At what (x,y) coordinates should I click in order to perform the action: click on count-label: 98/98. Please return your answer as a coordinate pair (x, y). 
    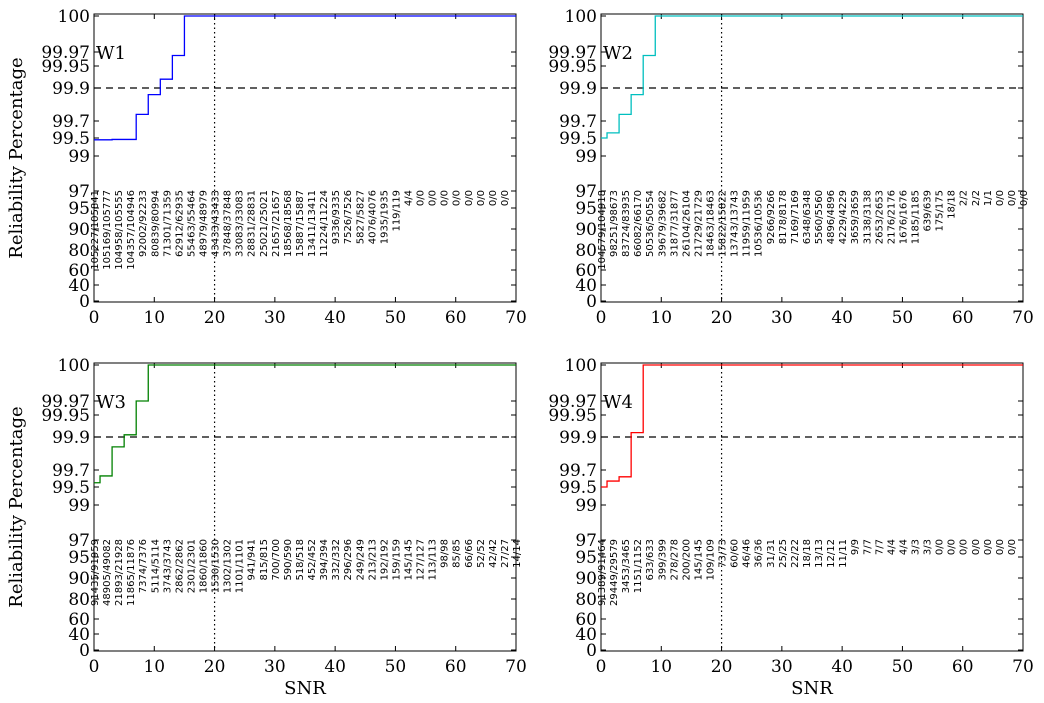
    Looking at the image, I should click on (445, 553).